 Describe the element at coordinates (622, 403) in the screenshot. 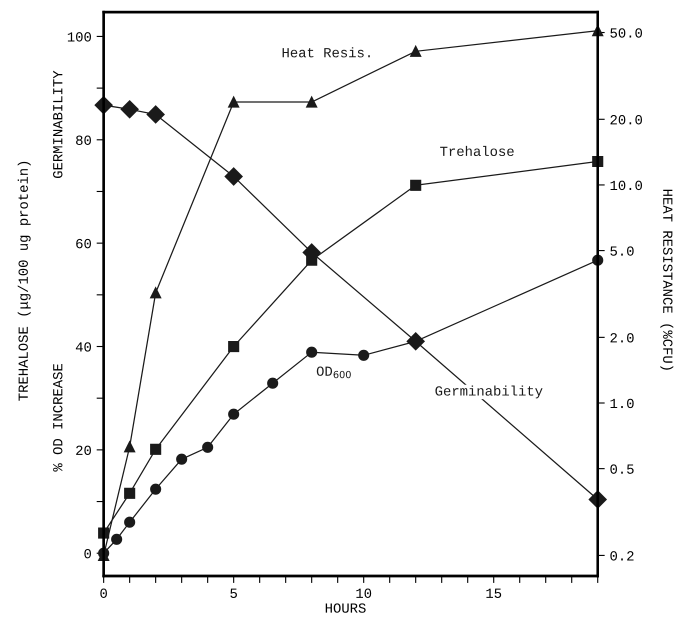

I see `y2-tick-label: 1.0` at that location.